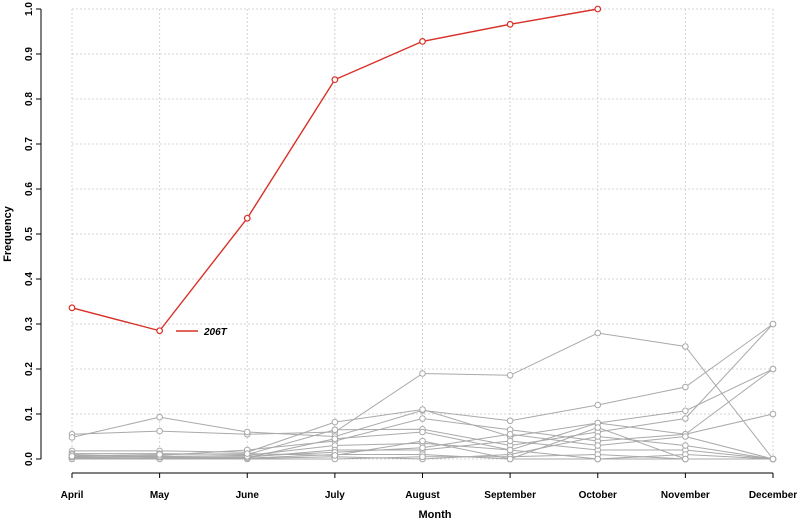  I want to click on x-tick-label: May, so click(160, 495).